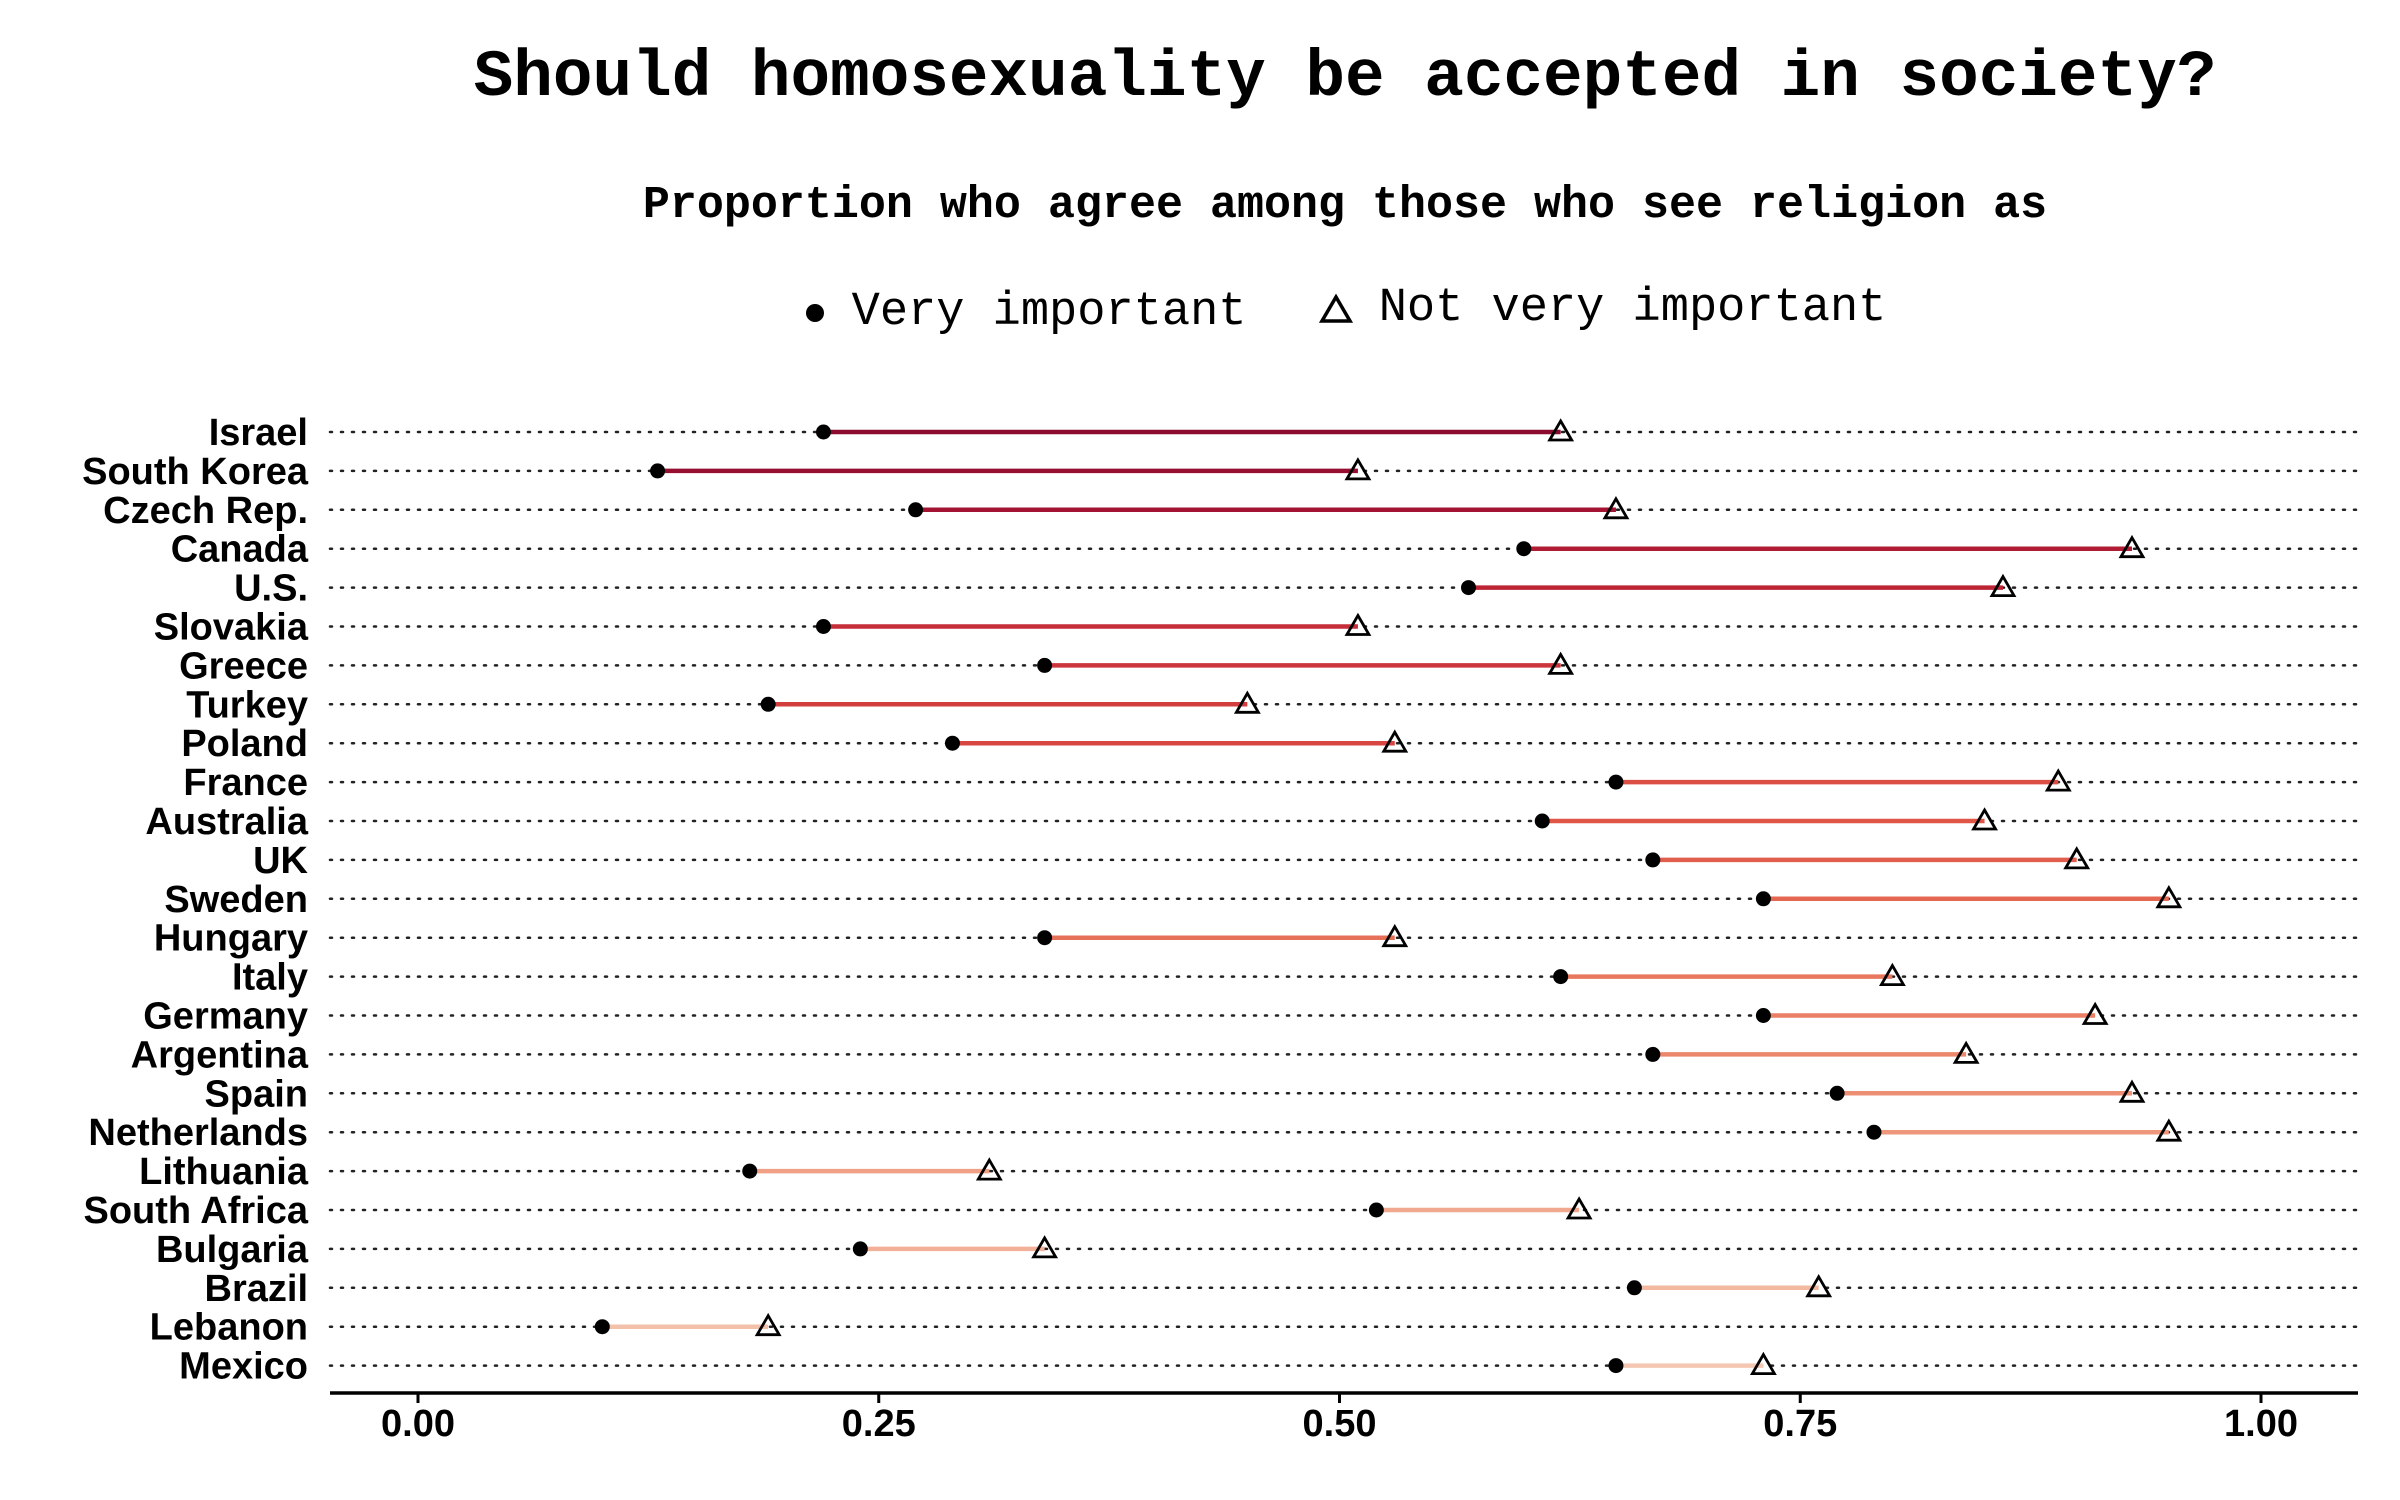  I want to click on y-tick-label: South Africa, so click(196, 1211).